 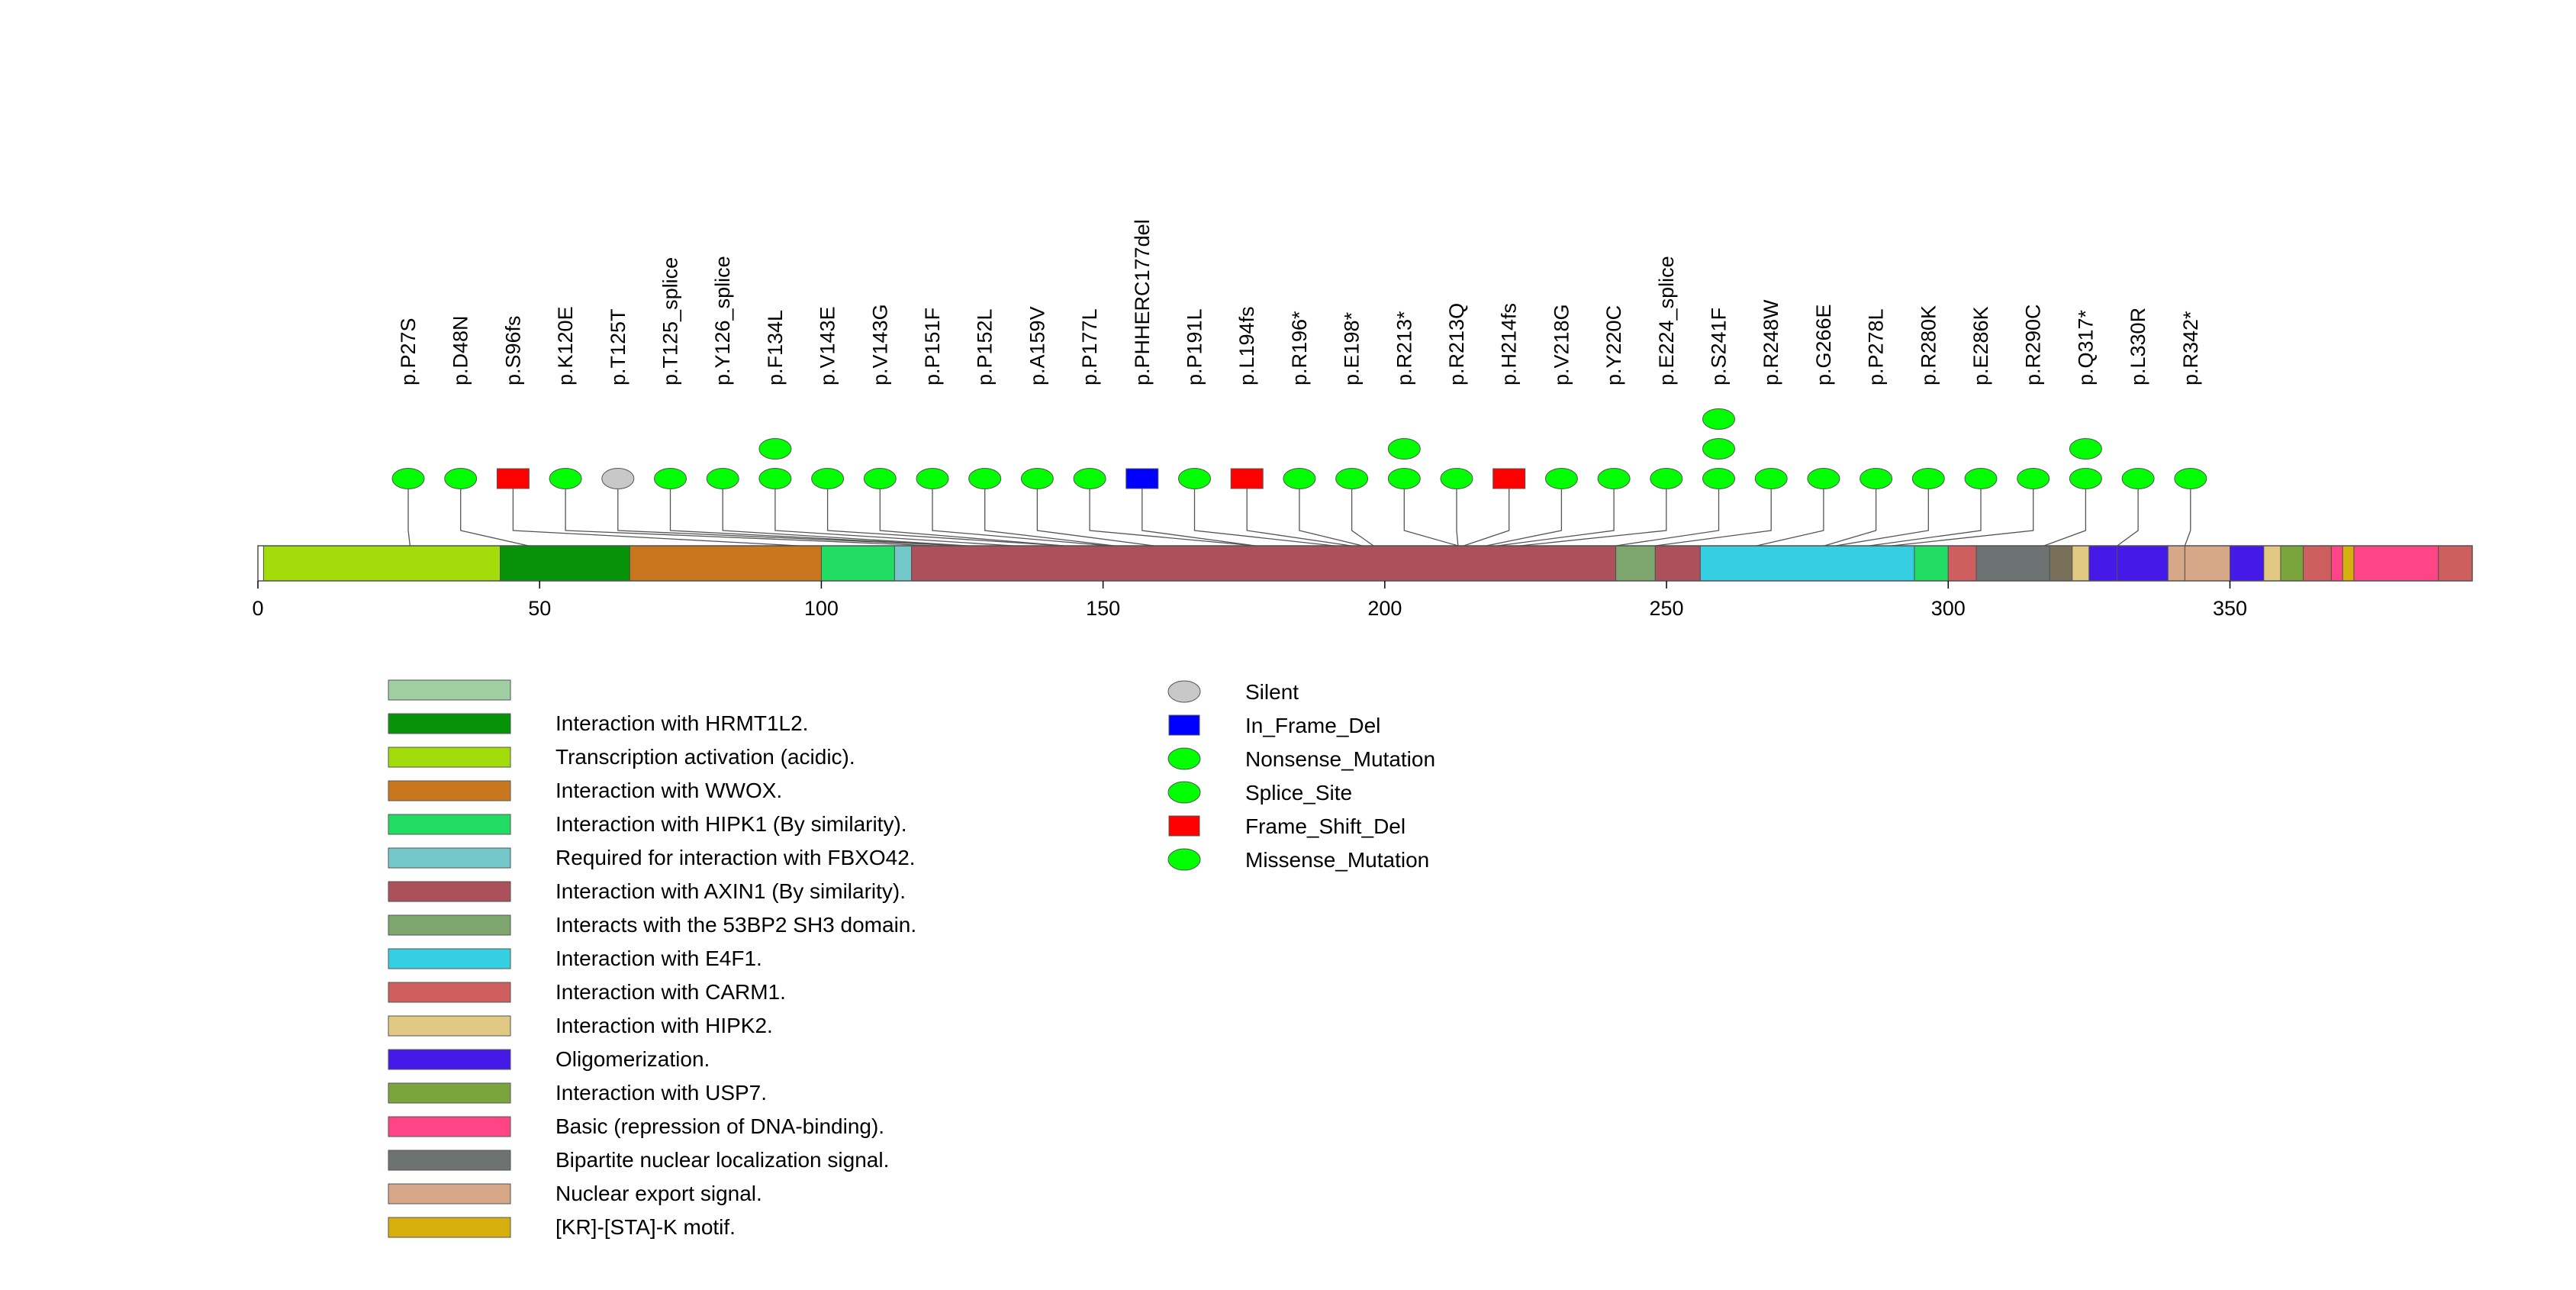 What do you see at coordinates (722, 320) in the screenshot?
I see `mutation-label: p.Y126_splice` at bounding box center [722, 320].